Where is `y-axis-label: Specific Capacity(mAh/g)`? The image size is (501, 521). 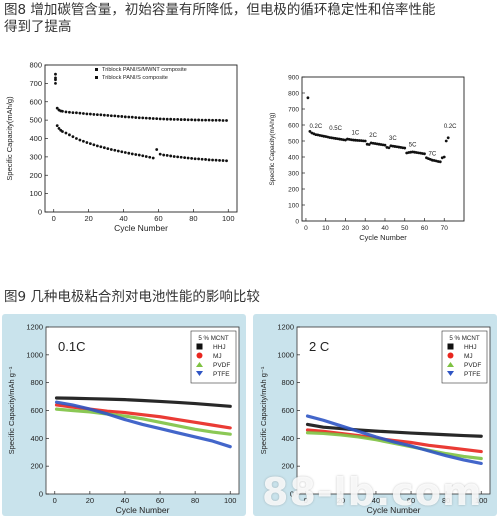 y-axis-label: Specific Capacity(mAh/g) is located at coordinates (272, 149).